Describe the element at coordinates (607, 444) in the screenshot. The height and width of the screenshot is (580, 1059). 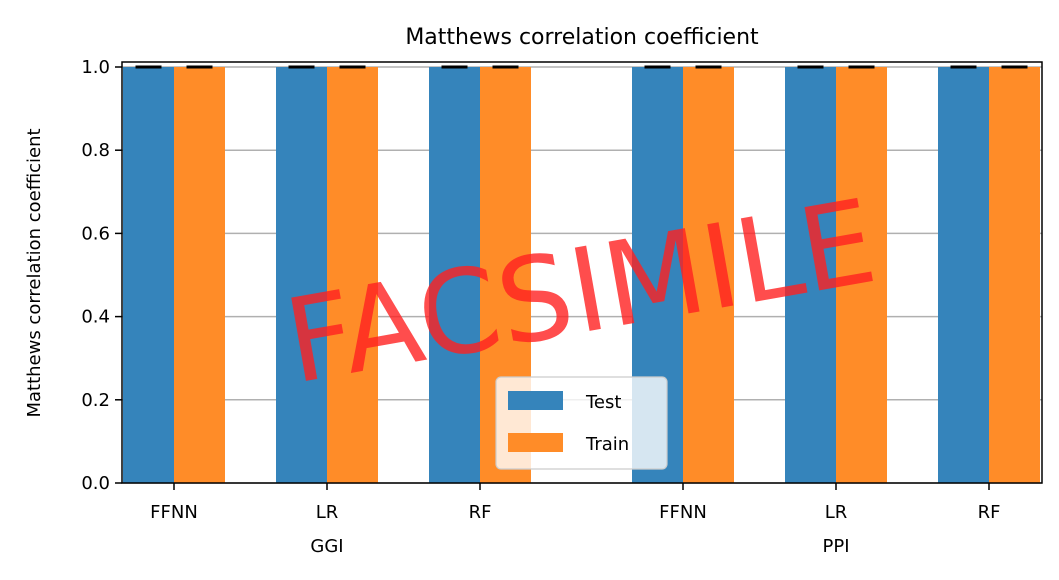
I see `legend-label-train: Train` at that location.